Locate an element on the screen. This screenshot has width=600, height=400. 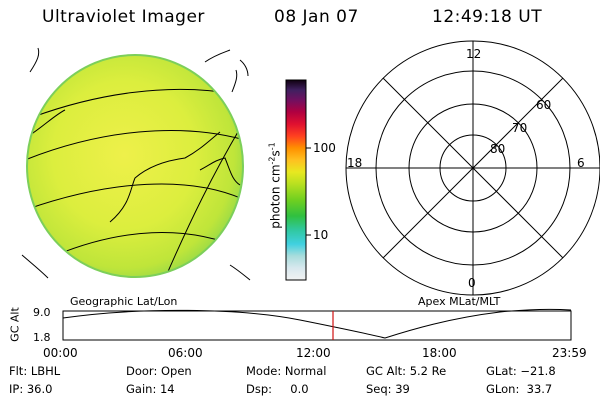
colorbar is located at coordinates (298, 180).